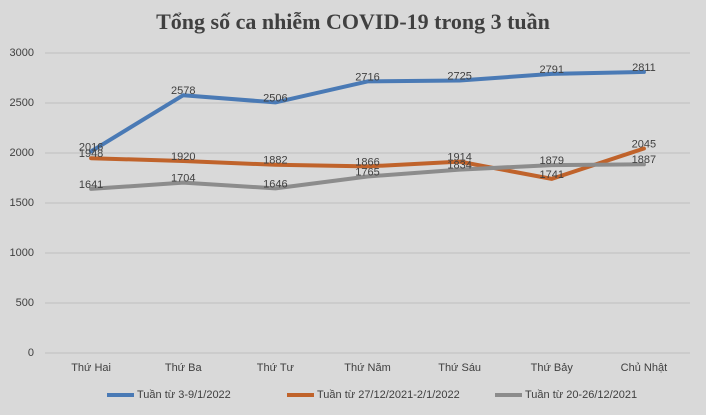 This screenshot has height=415, width=706. Describe the element at coordinates (276, 368) in the screenshot. I see `x-tick-label: Thứ Tư` at that location.